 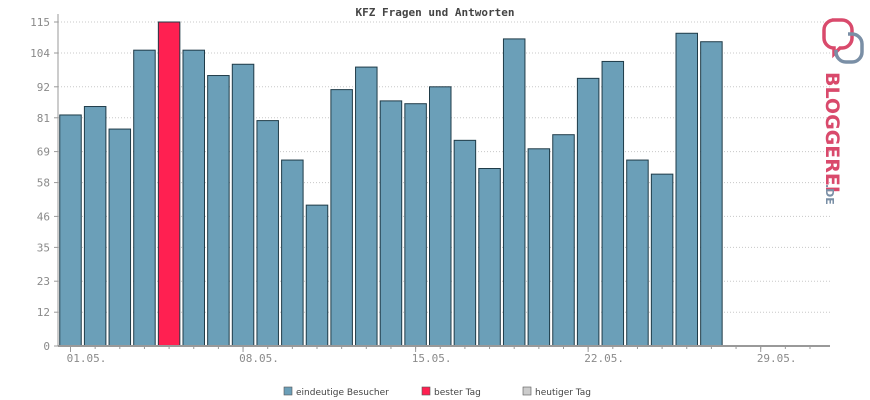 I want to click on y-tick-label: 23, so click(x=43, y=281).